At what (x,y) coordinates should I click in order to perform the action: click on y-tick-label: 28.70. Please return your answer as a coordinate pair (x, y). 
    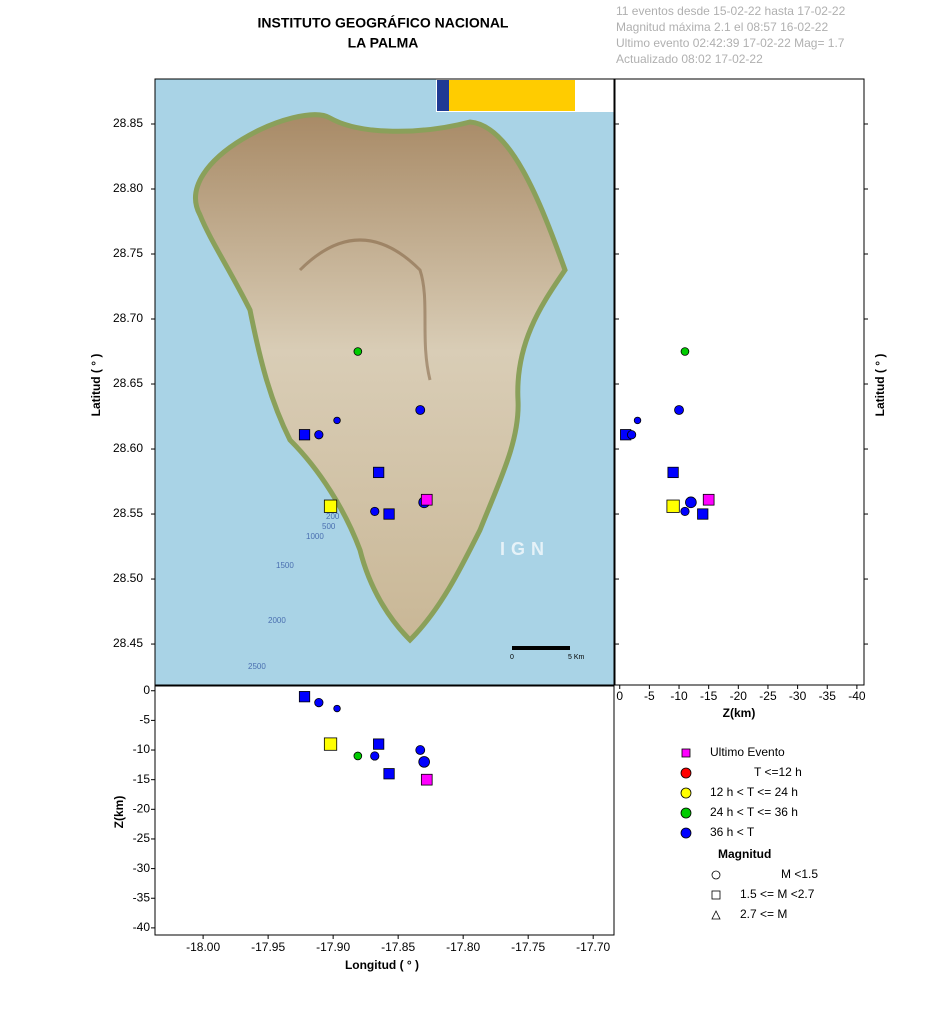
    Looking at the image, I should click on (128, 318).